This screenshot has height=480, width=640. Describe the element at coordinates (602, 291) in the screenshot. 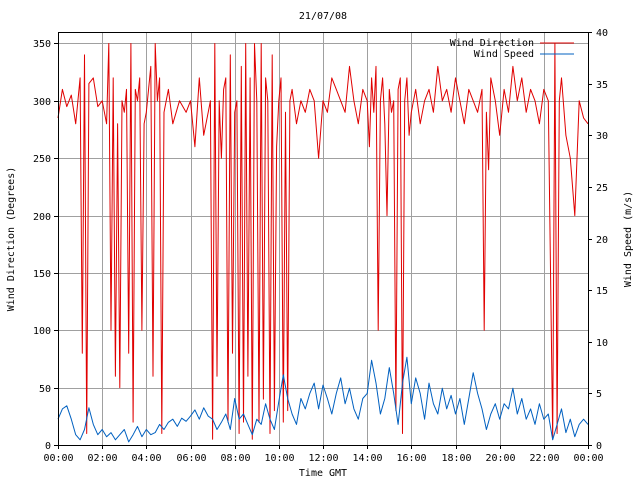

I see `y-right-tick-label: 15` at that location.